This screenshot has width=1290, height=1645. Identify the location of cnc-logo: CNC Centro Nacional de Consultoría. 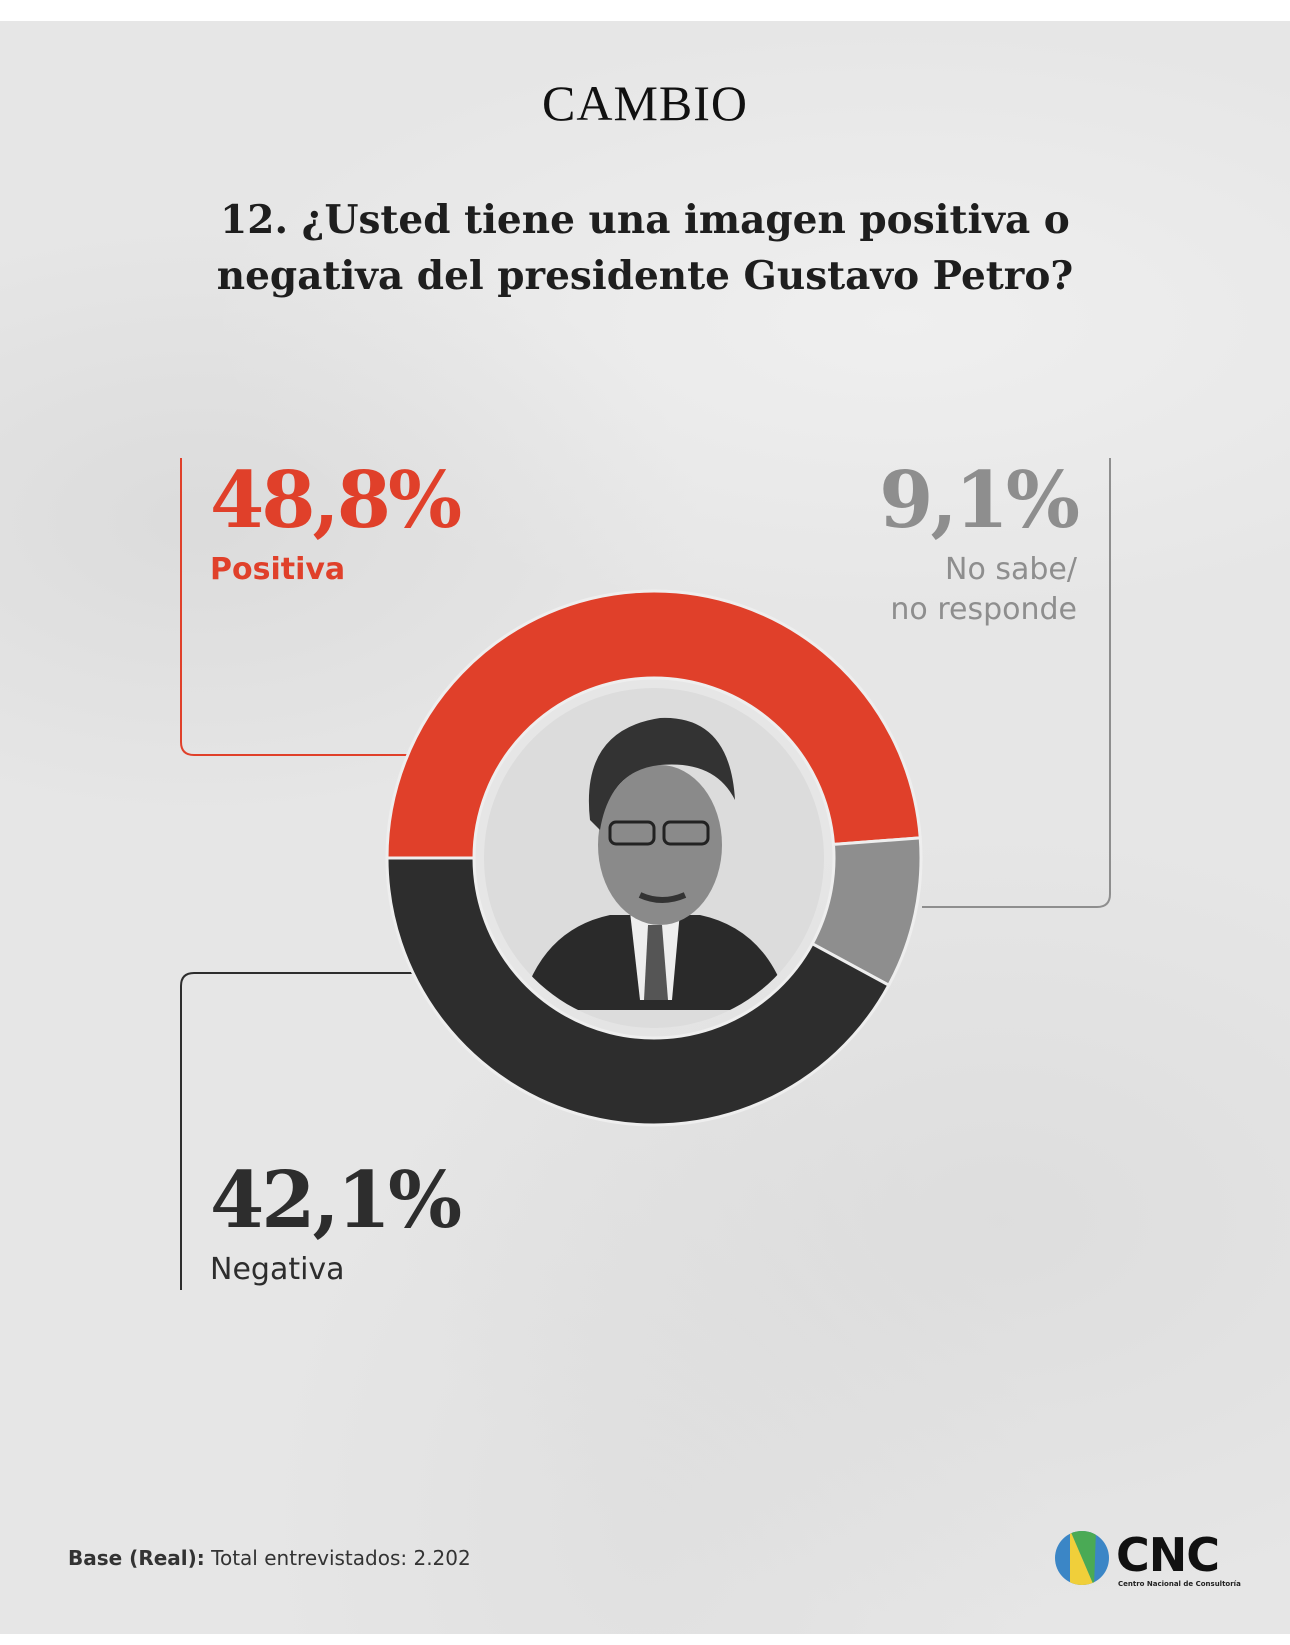
(1147, 1559).